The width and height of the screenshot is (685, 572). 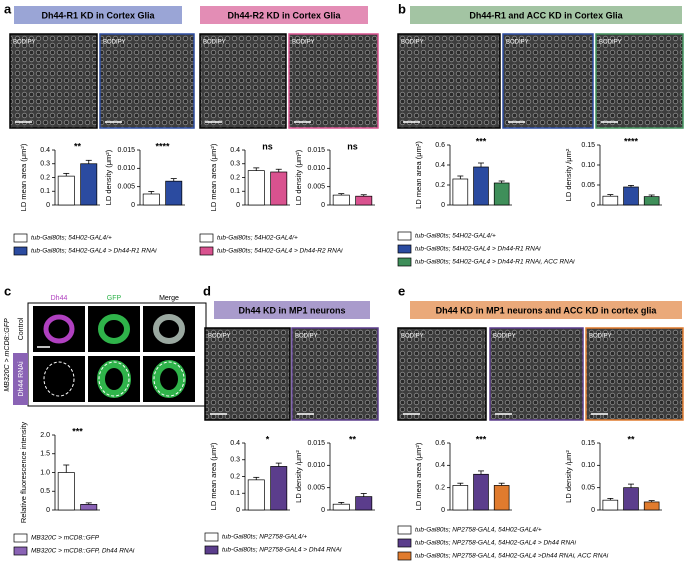 I want to click on legend-label: tub-Gal80ts; NP2758-GAL4 > Dh44 RNAi, so click(x=282, y=550).